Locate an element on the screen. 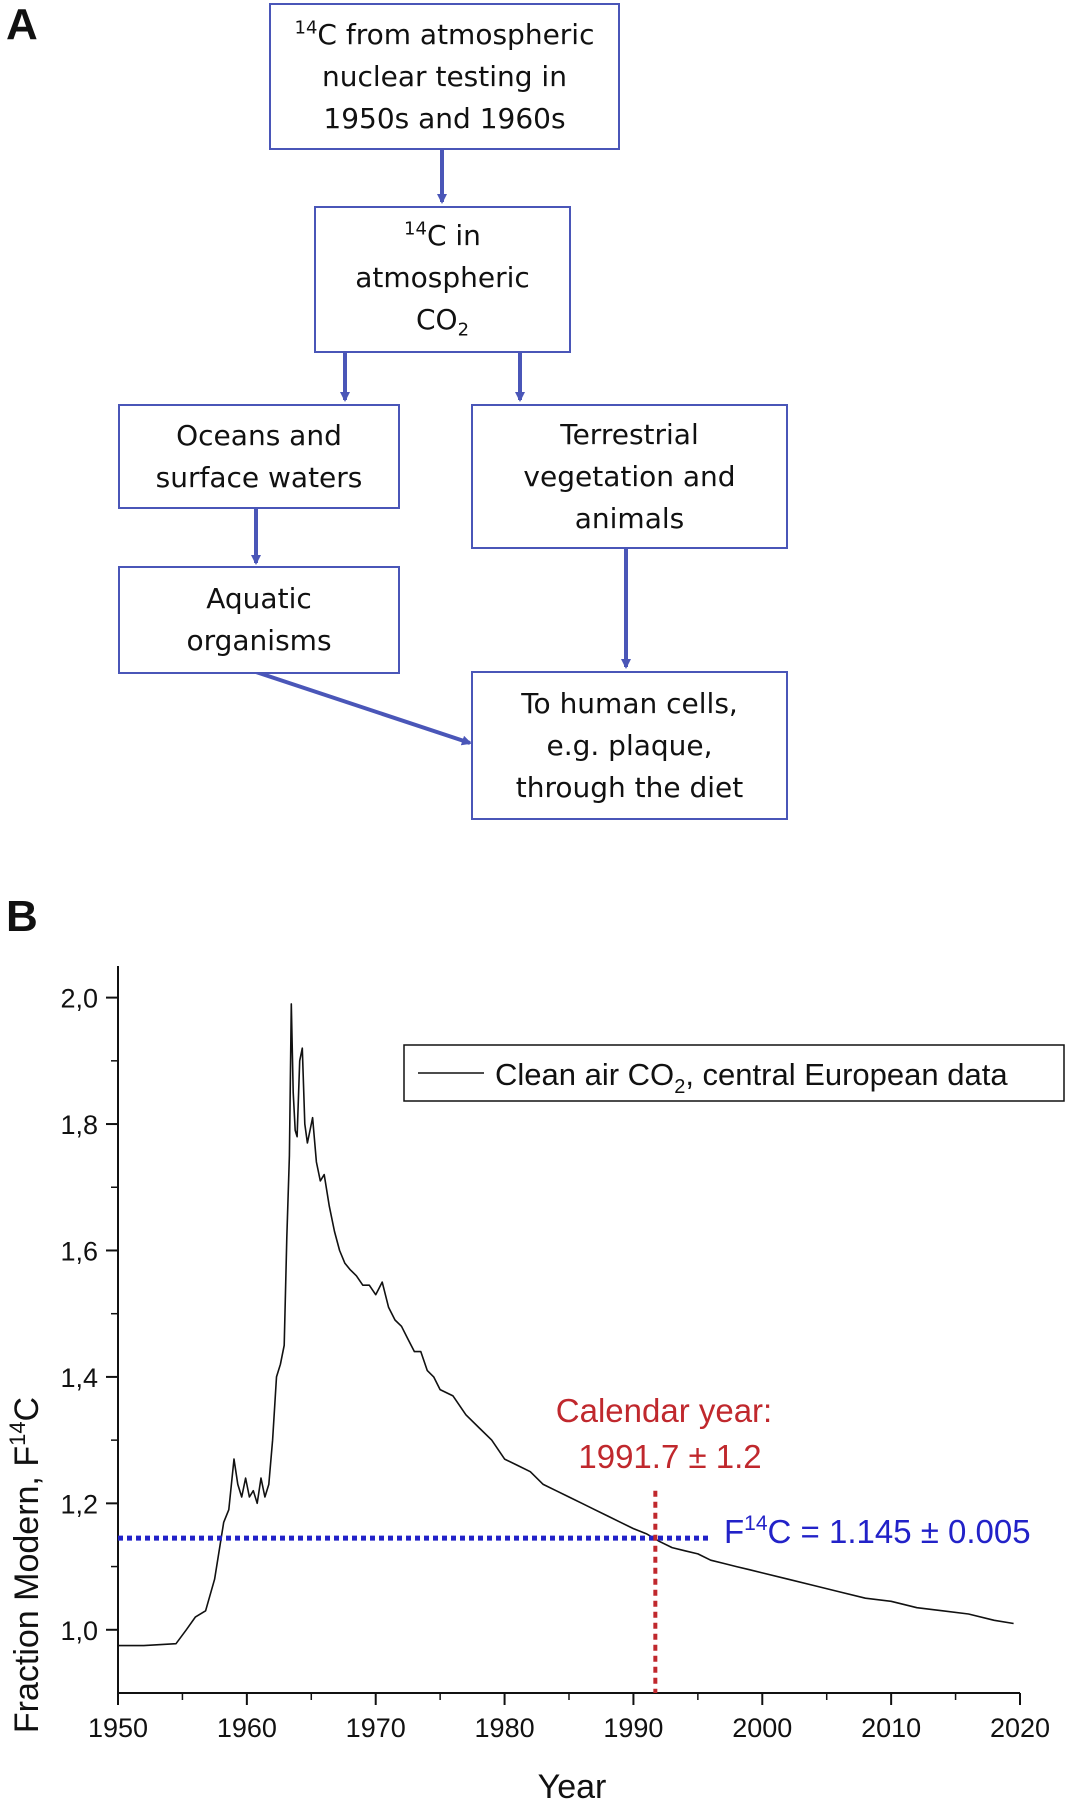 This screenshot has height=1806, width=1080. terrestrial-line-3: animals is located at coordinates (629, 518).